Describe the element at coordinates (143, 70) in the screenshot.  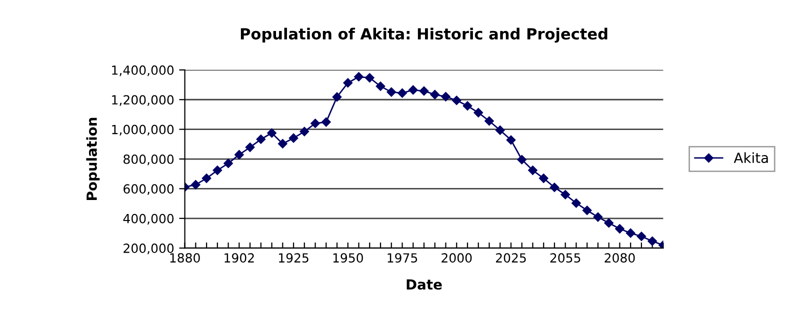
I see `y-tick-label: 1,400,000` at that location.